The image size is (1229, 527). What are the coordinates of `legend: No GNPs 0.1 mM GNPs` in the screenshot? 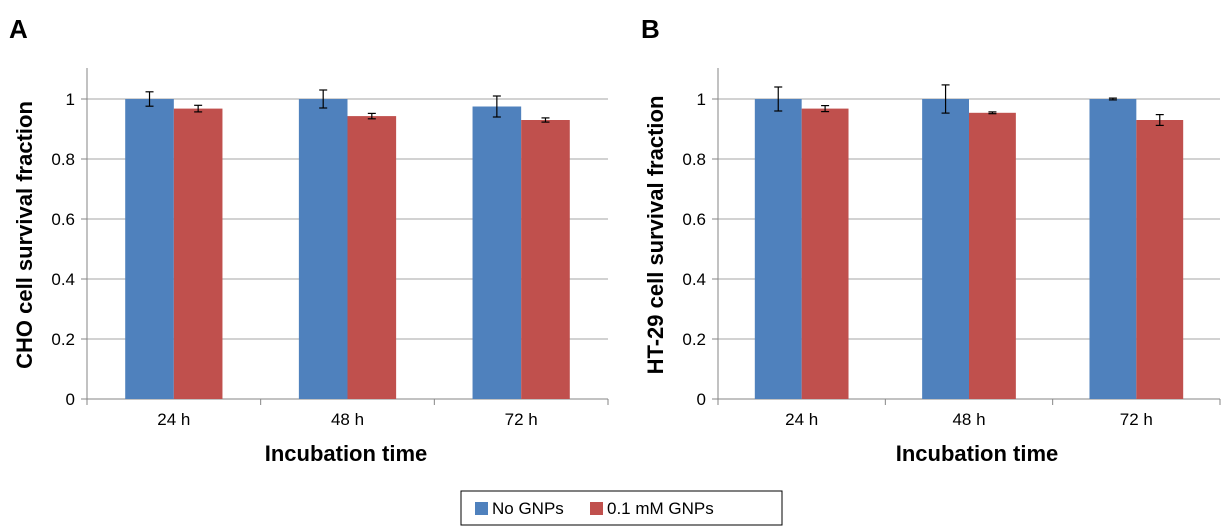 It's located at (621, 508).